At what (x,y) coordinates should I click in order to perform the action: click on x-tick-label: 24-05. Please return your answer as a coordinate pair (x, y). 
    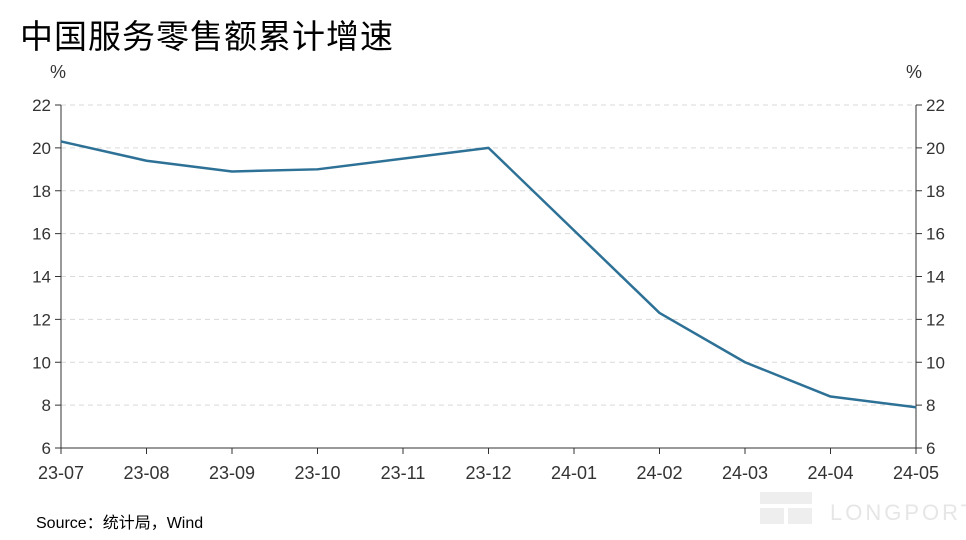
    Looking at the image, I should click on (916, 473).